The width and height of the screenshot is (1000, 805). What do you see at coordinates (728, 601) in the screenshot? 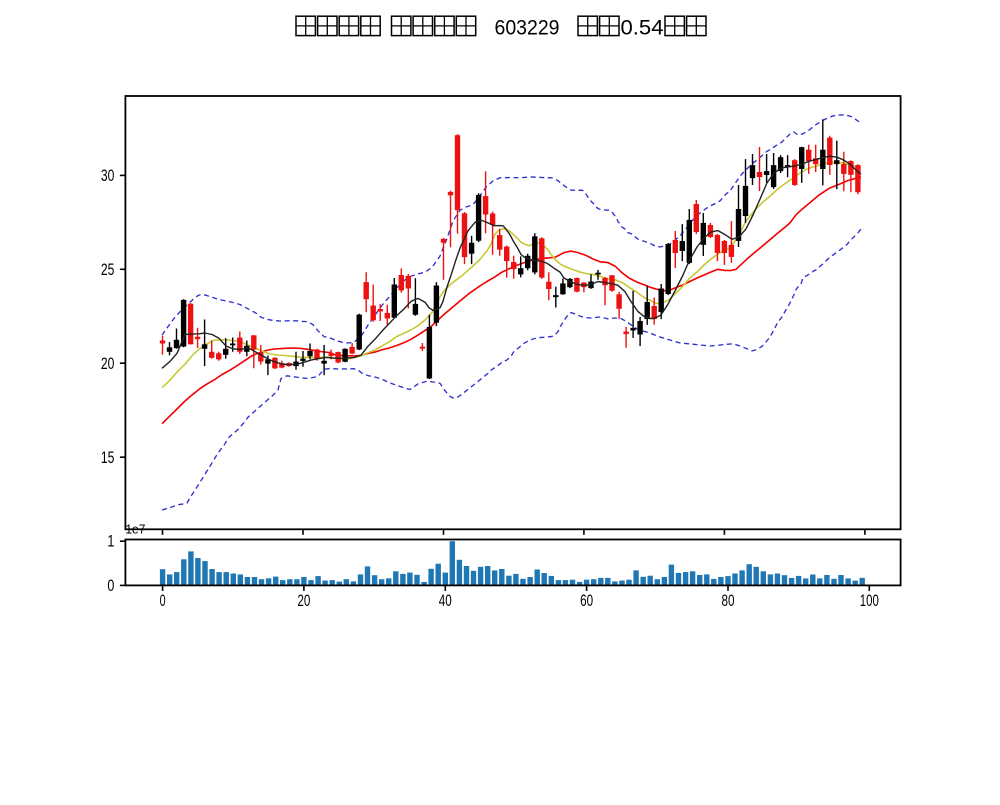
I see `svg-text: 80` at bounding box center [728, 601].